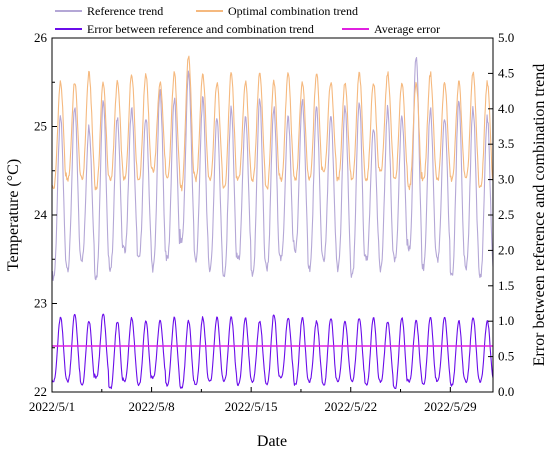  I want to click on x-tick-label: 2022/5/8, so click(151, 406).